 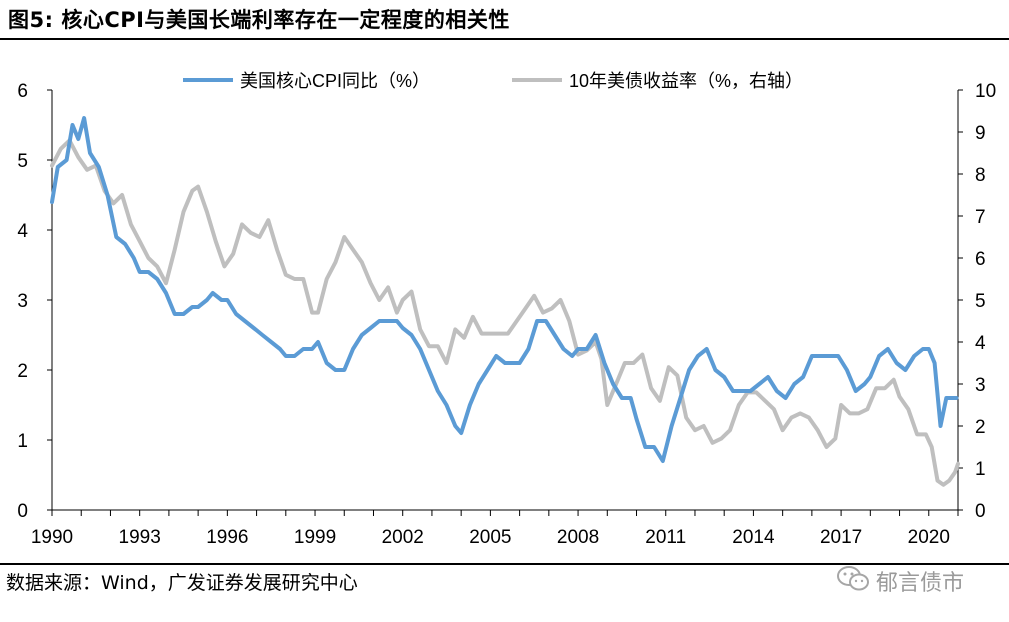 I want to click on title-divider, so click(x=504, y=39).